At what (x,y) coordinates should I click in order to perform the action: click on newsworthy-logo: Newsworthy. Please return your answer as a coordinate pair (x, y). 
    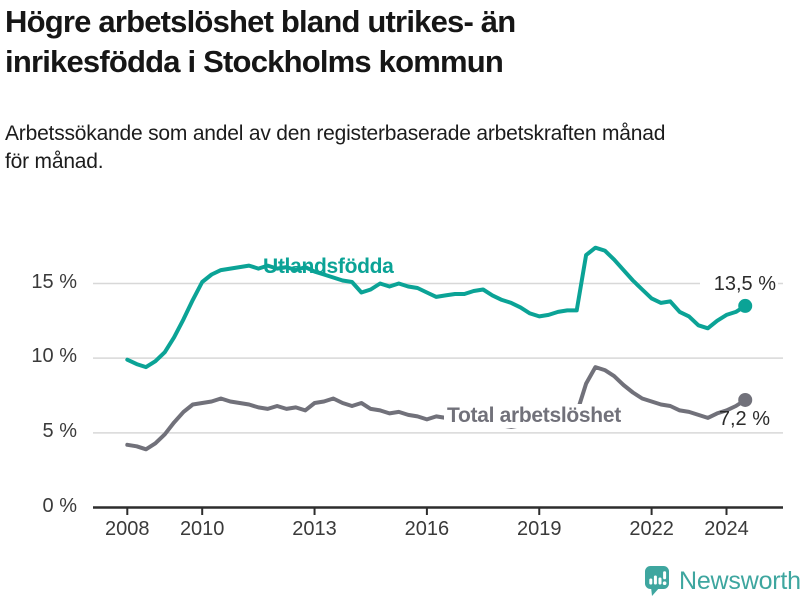
    Looking at the image, I should click on (722, 581).